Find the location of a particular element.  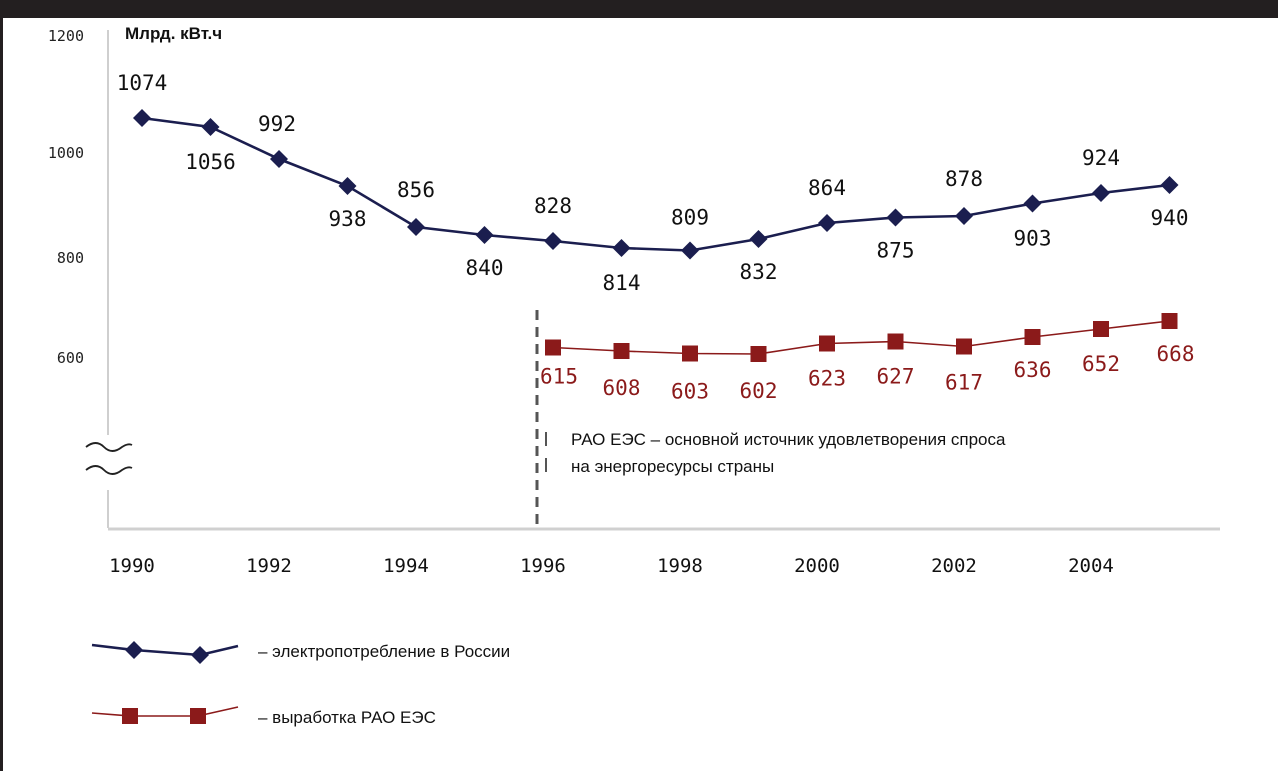

data-label: 1056 is located at coordinates (210, 162).